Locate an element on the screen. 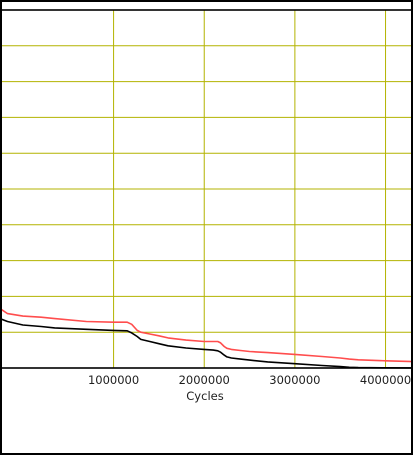  x-tick-label-1: 2000000 is located at coordinates (204, 380).